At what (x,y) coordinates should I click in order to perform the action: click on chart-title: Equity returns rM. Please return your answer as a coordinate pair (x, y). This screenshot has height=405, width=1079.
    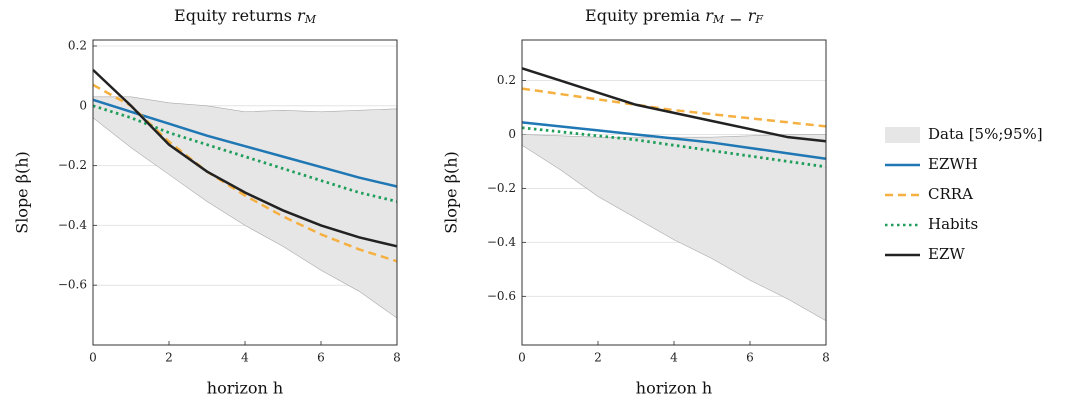
    Looking at the image, I should click on (245, 16).